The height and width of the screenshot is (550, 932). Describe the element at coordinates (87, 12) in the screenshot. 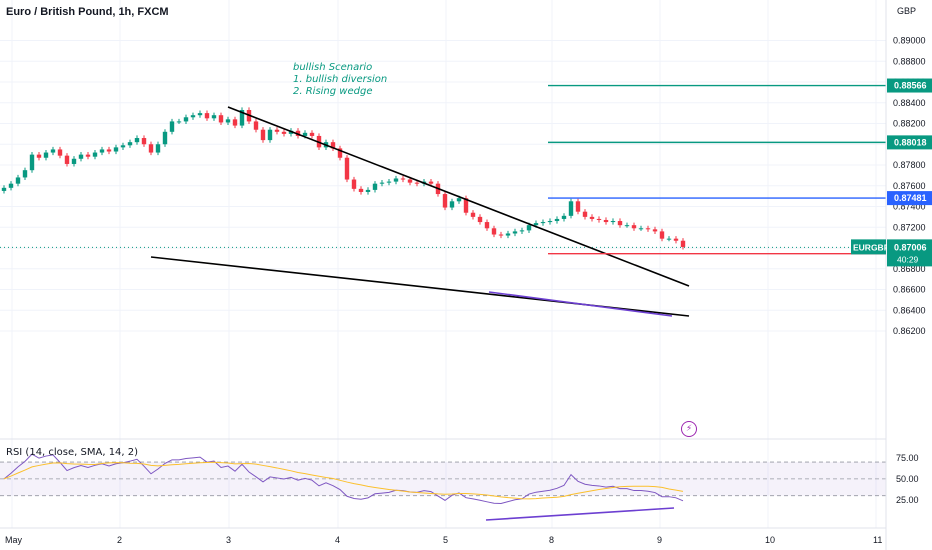

I see `chart-title: Euro / British Pound, 1h, FXCM` at that location.